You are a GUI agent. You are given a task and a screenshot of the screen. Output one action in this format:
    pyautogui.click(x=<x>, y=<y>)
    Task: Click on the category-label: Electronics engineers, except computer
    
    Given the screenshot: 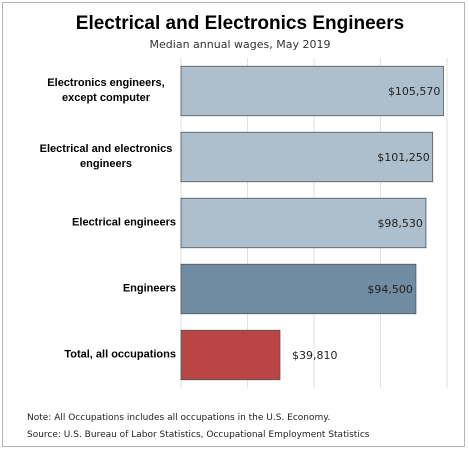 What is the action you would take?
    pyautogui.click(x=96, y=91)
    